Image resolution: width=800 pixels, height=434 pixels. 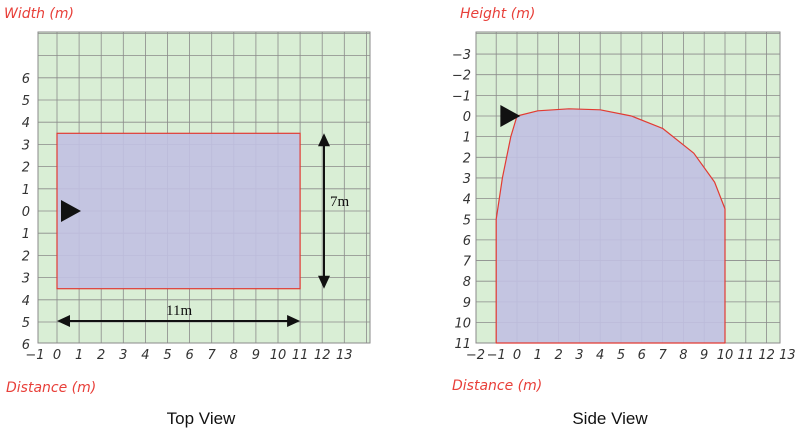 I want to click on side-view-sensor-icon, so click(x=510, y=116).